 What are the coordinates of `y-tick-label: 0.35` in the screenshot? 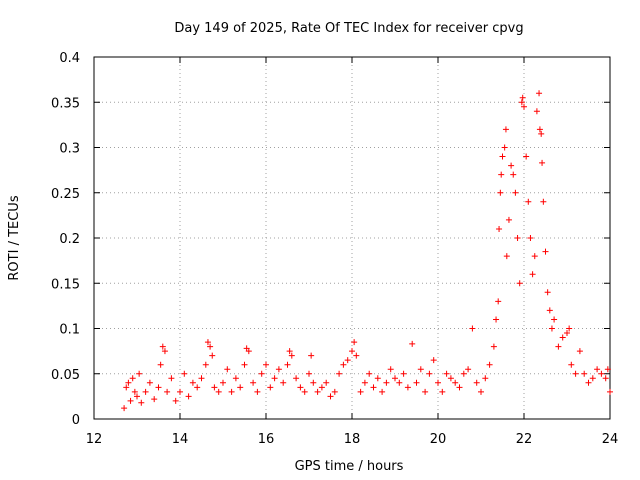 It's located at (65, 103).